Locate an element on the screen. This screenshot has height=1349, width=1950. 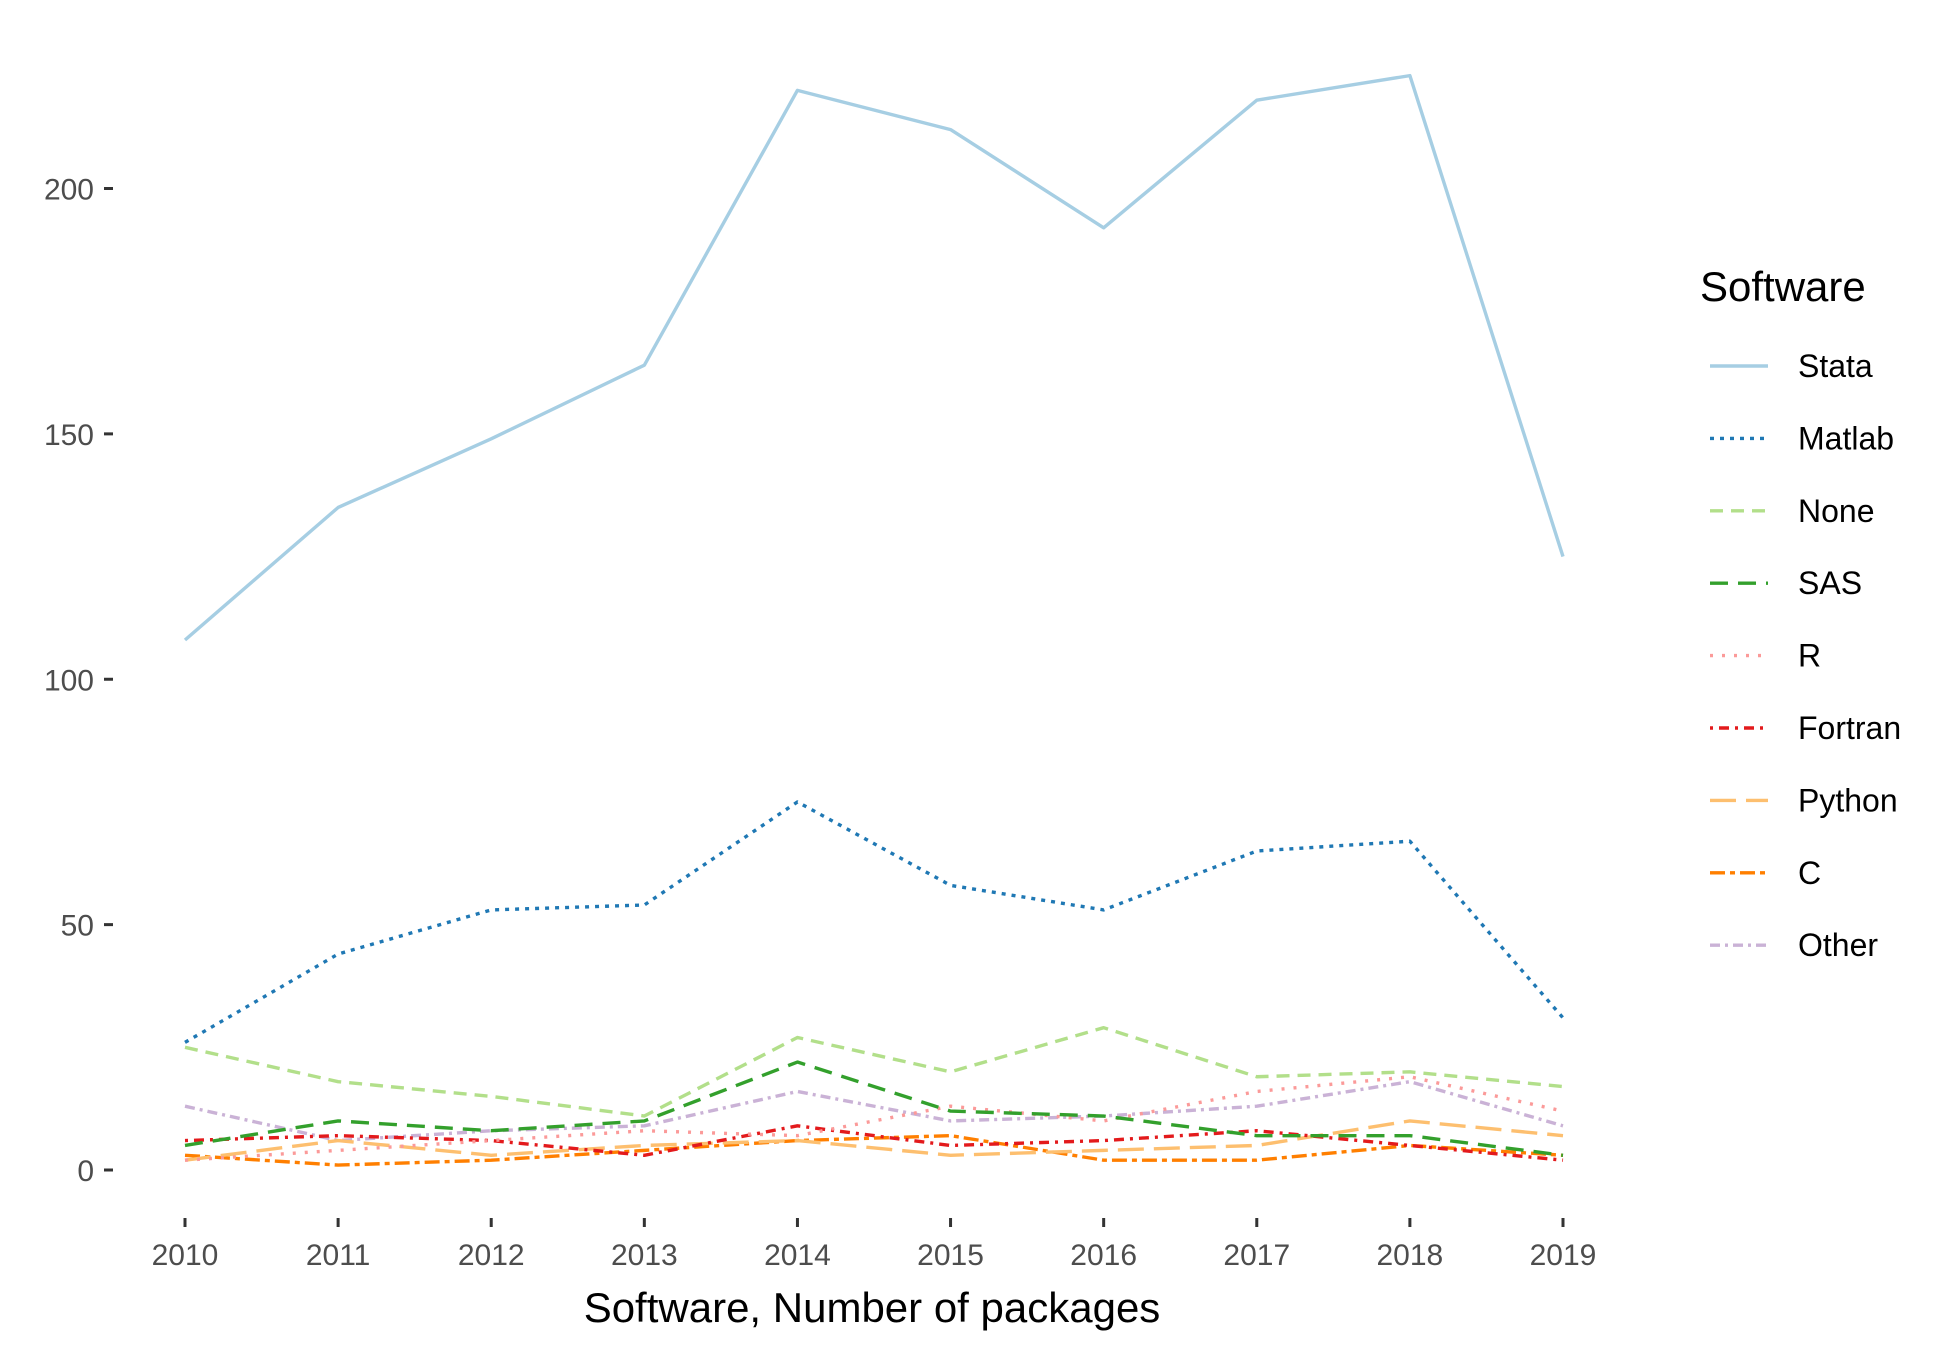
legend-title: Software is located at coordinates (1783, 286).